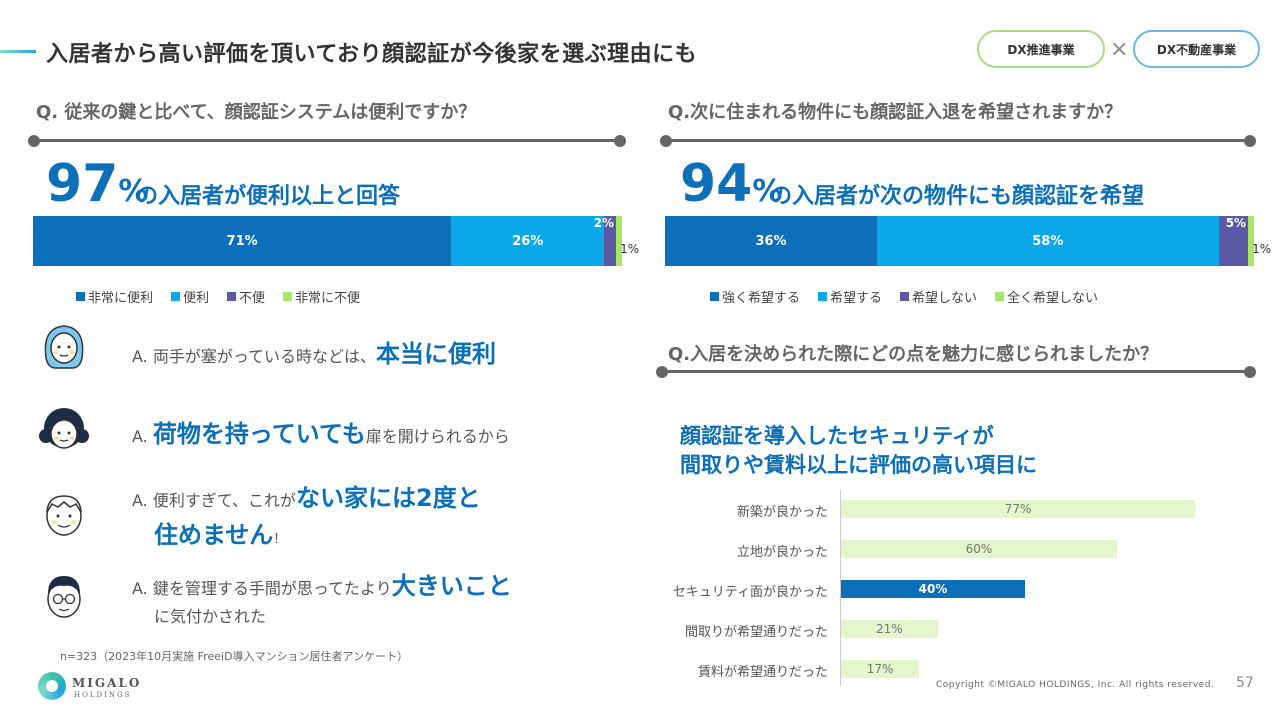 The image size is (1280, 720). Describe the element at coordinates (327, 140) in the screenshot. I see `left-question-rule` at that location.